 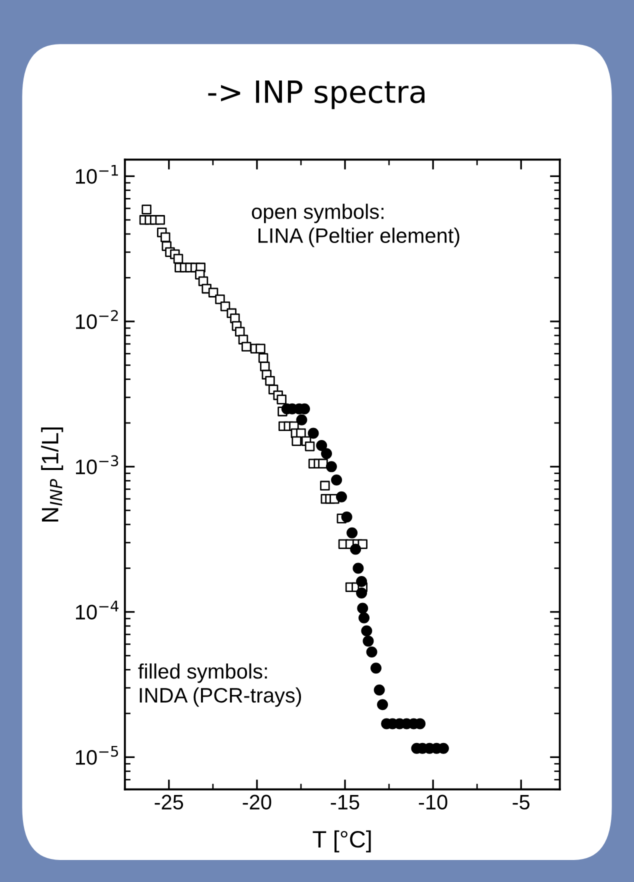 I want to click on y-axis-title: N$_{INP}$ [1/L], so click(x=52, y=474).